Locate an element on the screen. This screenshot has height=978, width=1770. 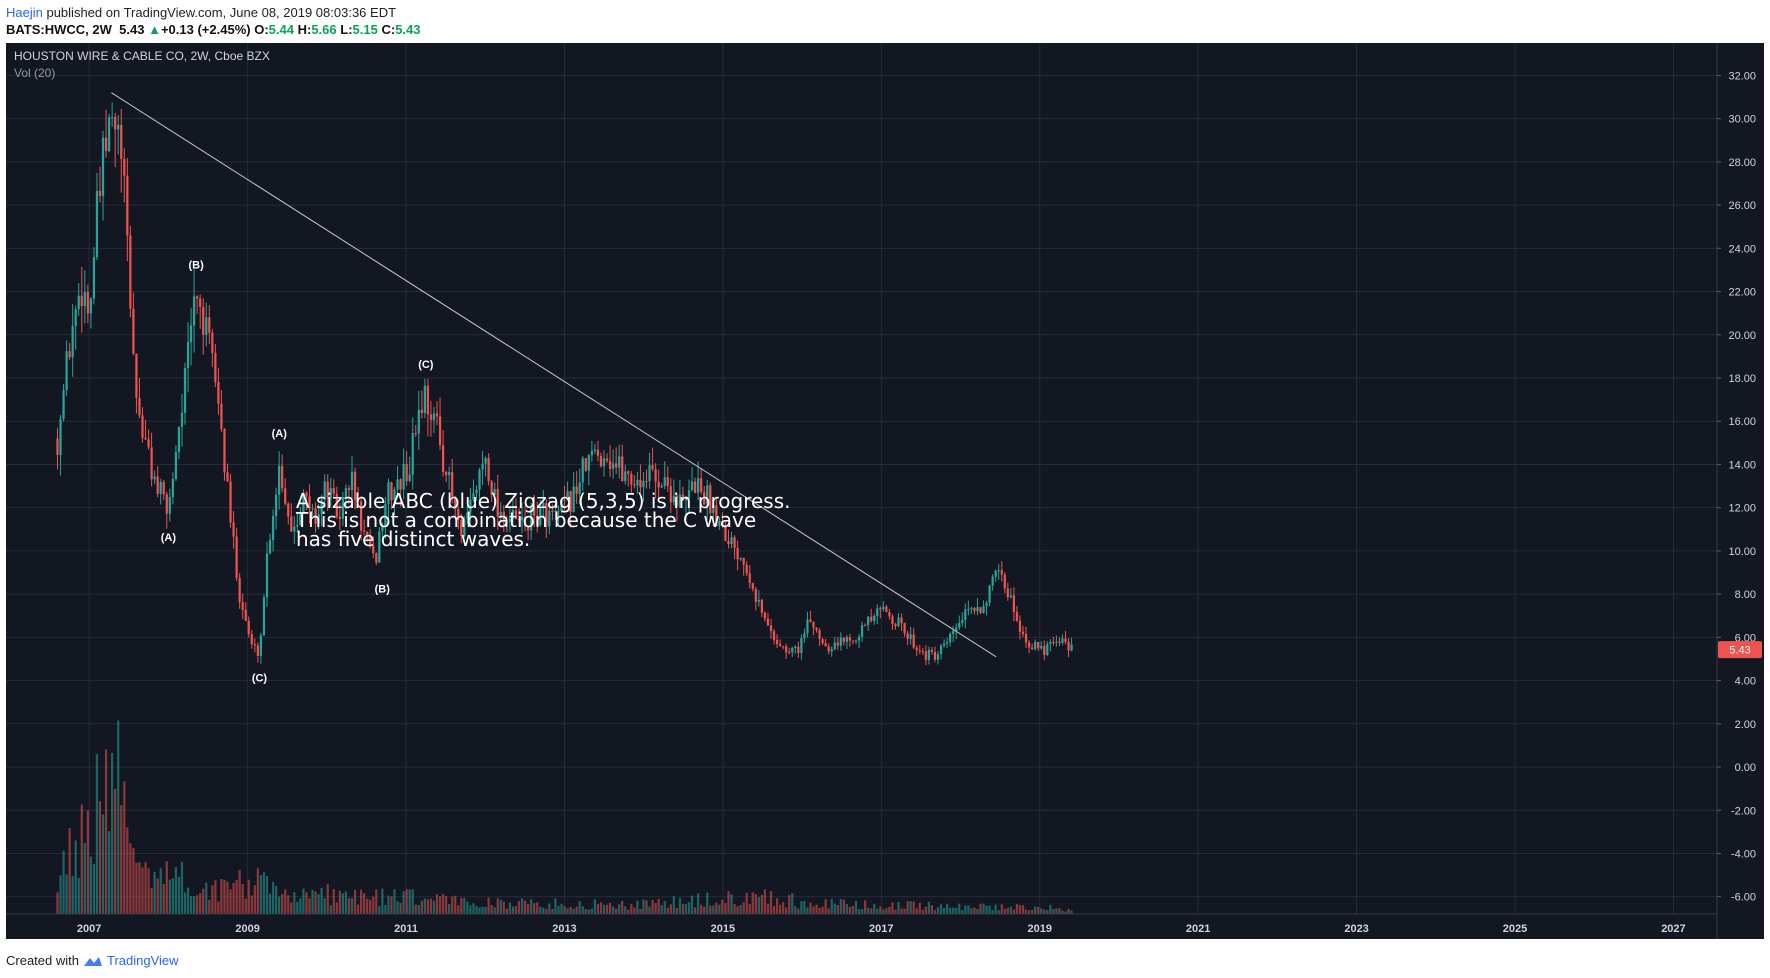
high-value: 5.66 is located at coordinates (324, 29).